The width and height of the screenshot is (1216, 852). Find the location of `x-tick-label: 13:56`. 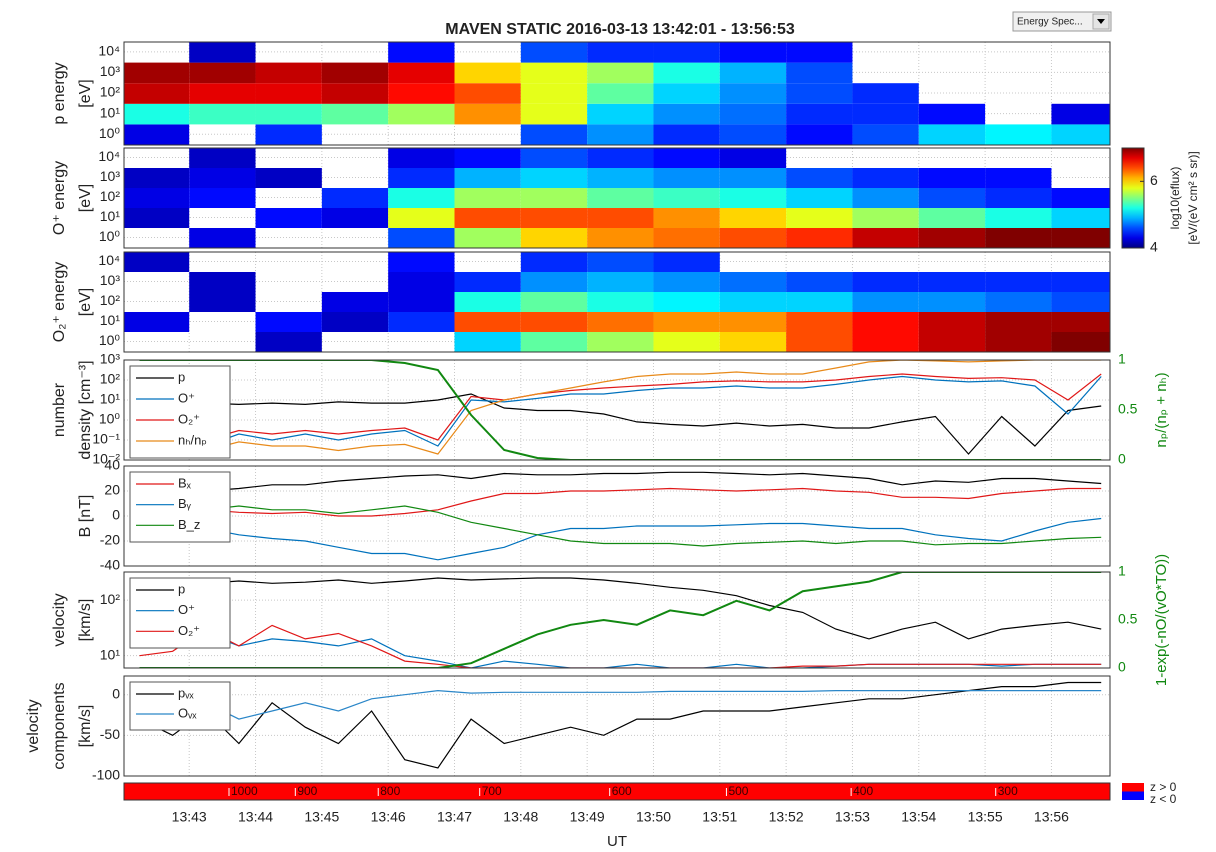

x-tick-label: 13:56 is located at coordinates (1051, 817).